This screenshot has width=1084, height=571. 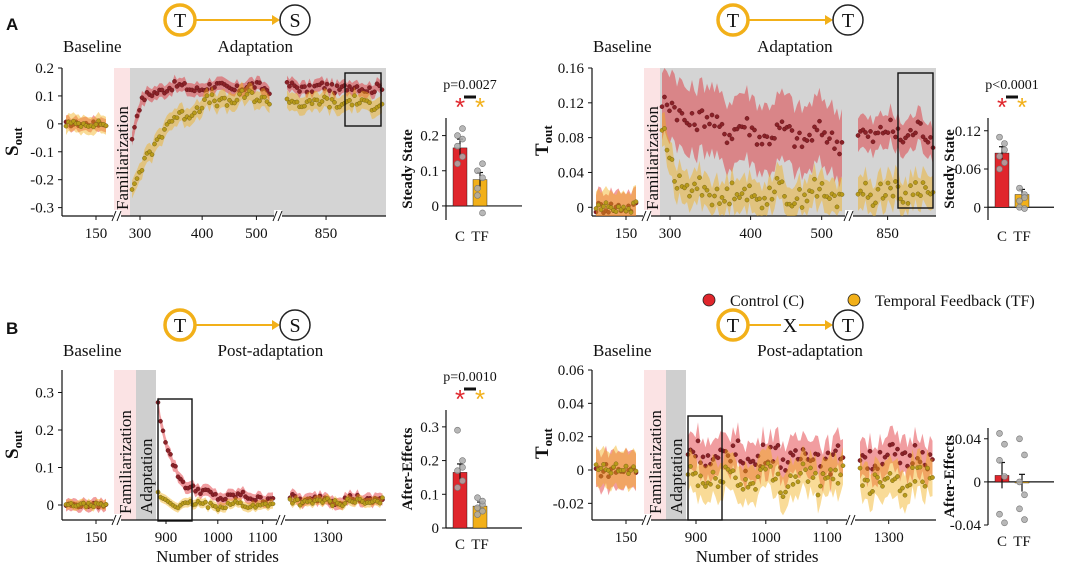 I want to click on x-axis-label: Number of strides, so click(x=217, y=556).